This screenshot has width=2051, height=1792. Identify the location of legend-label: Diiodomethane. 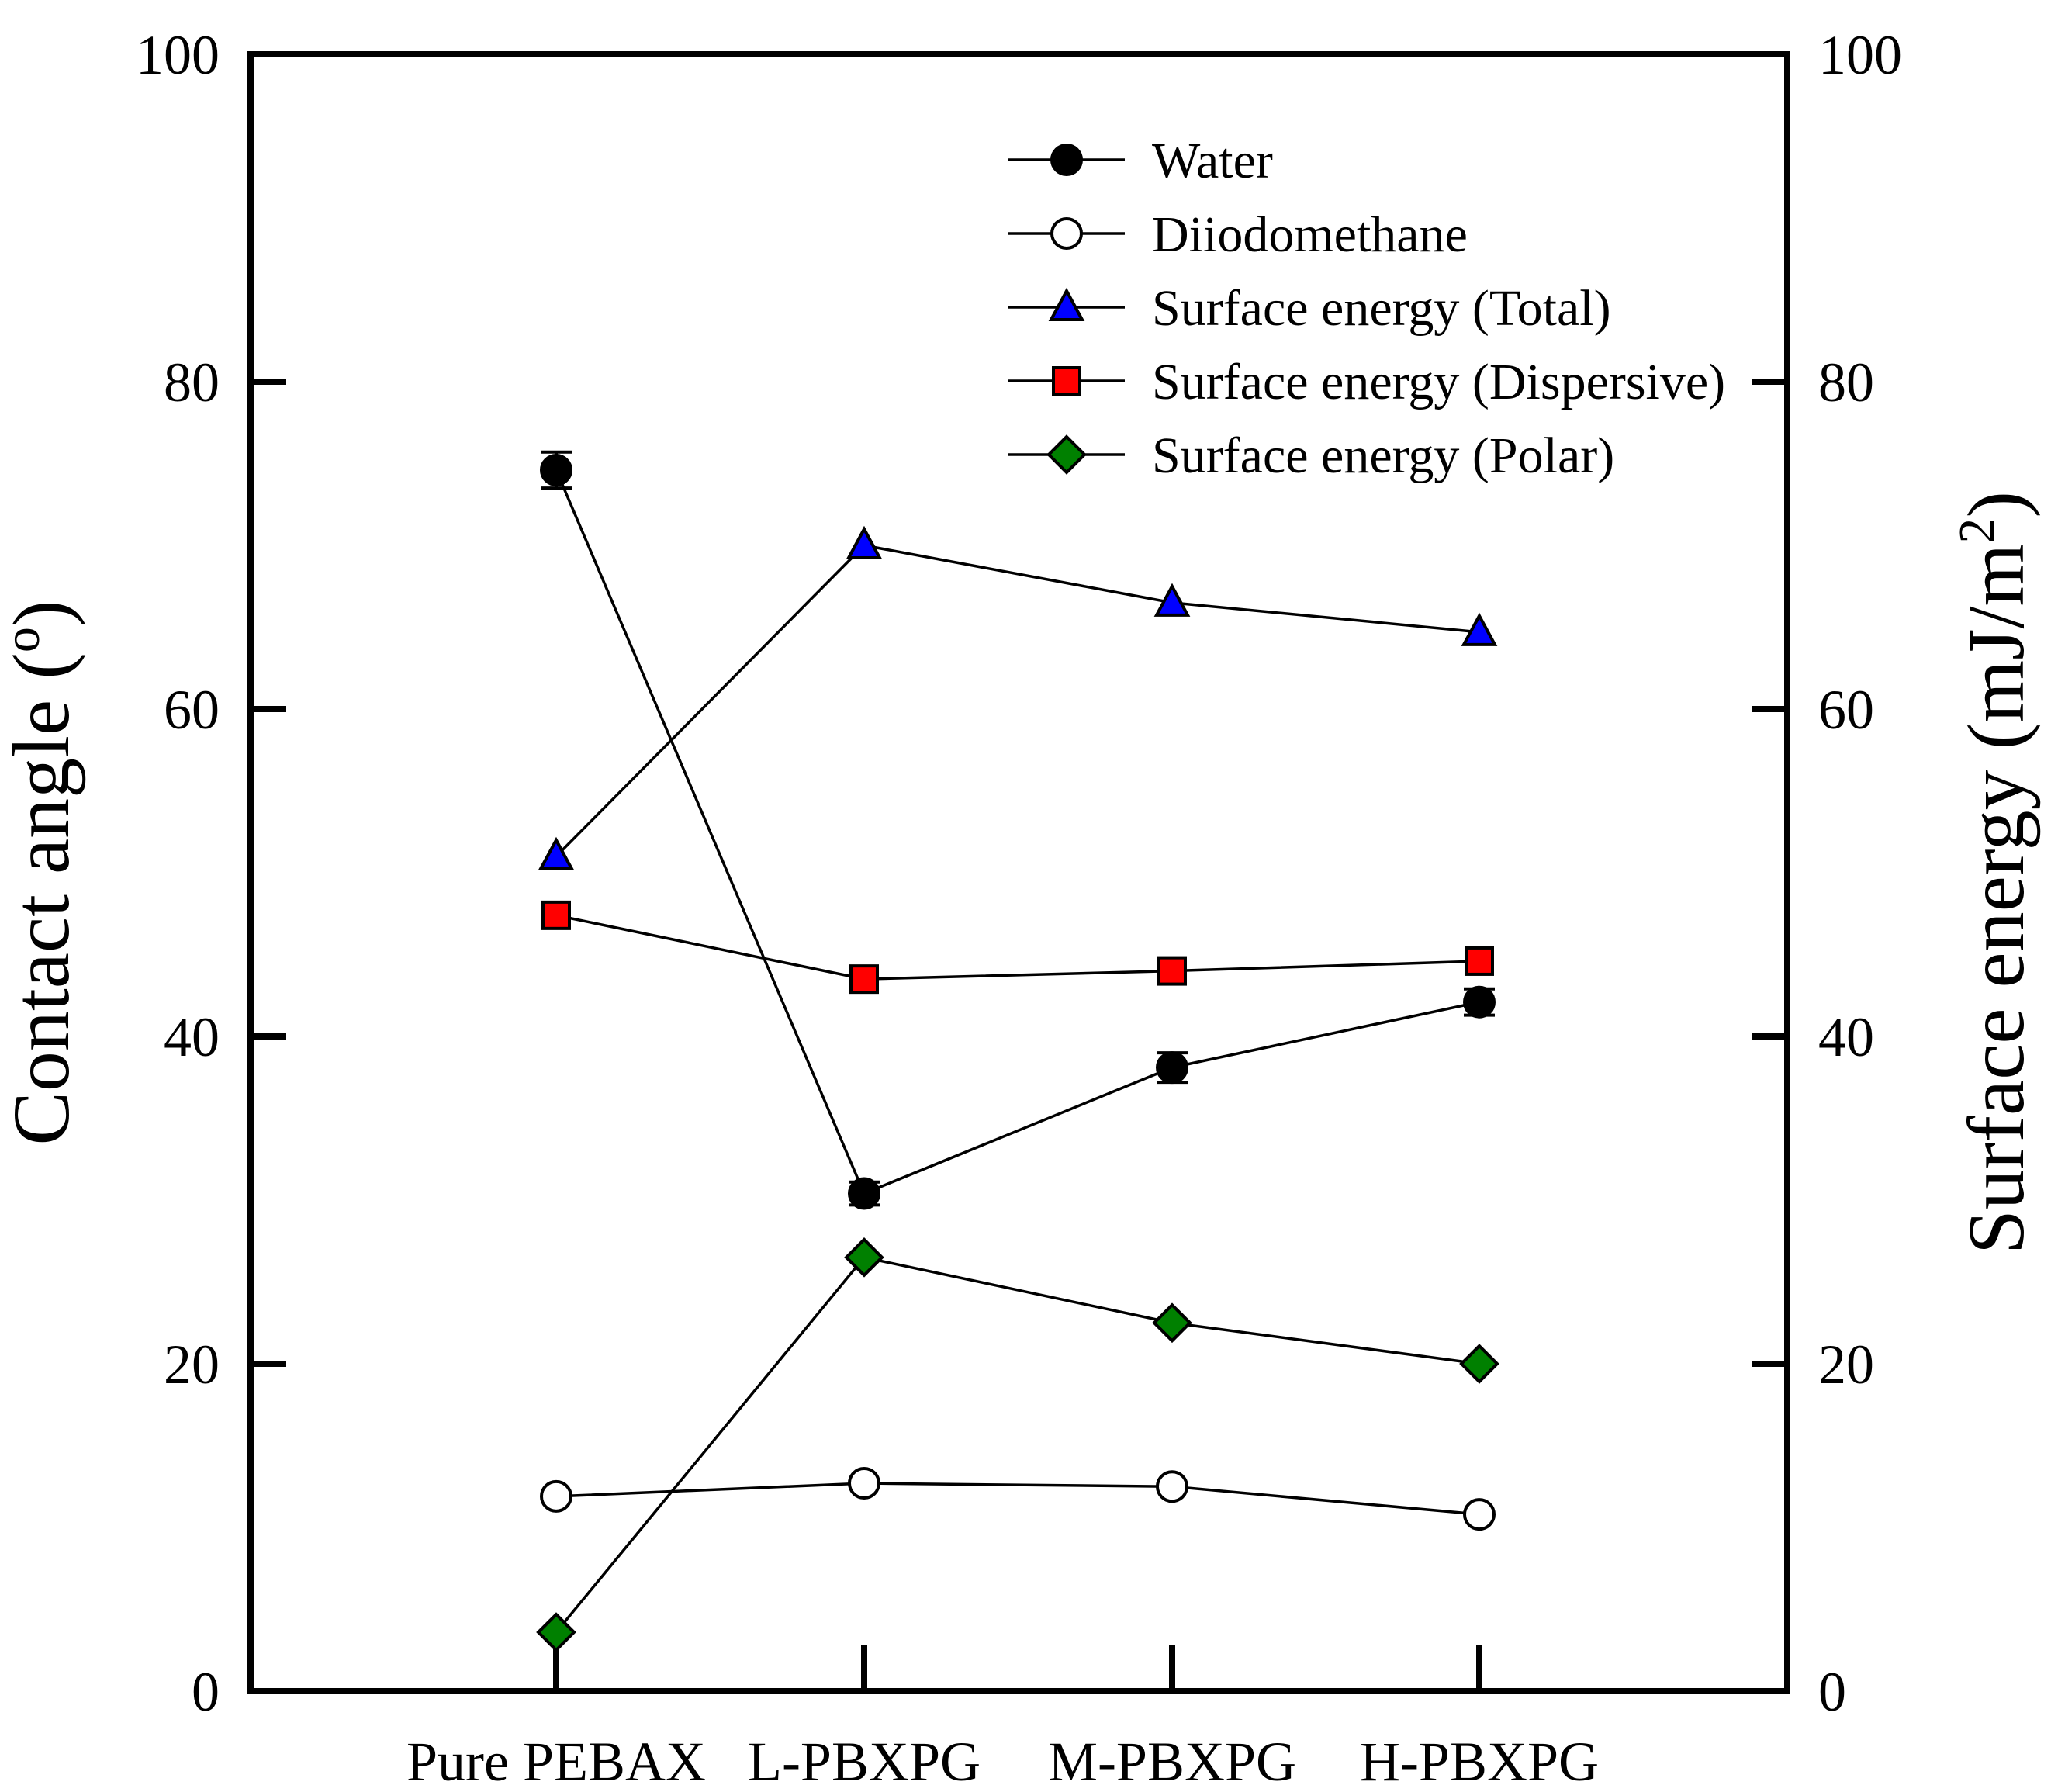
(1310, 234).